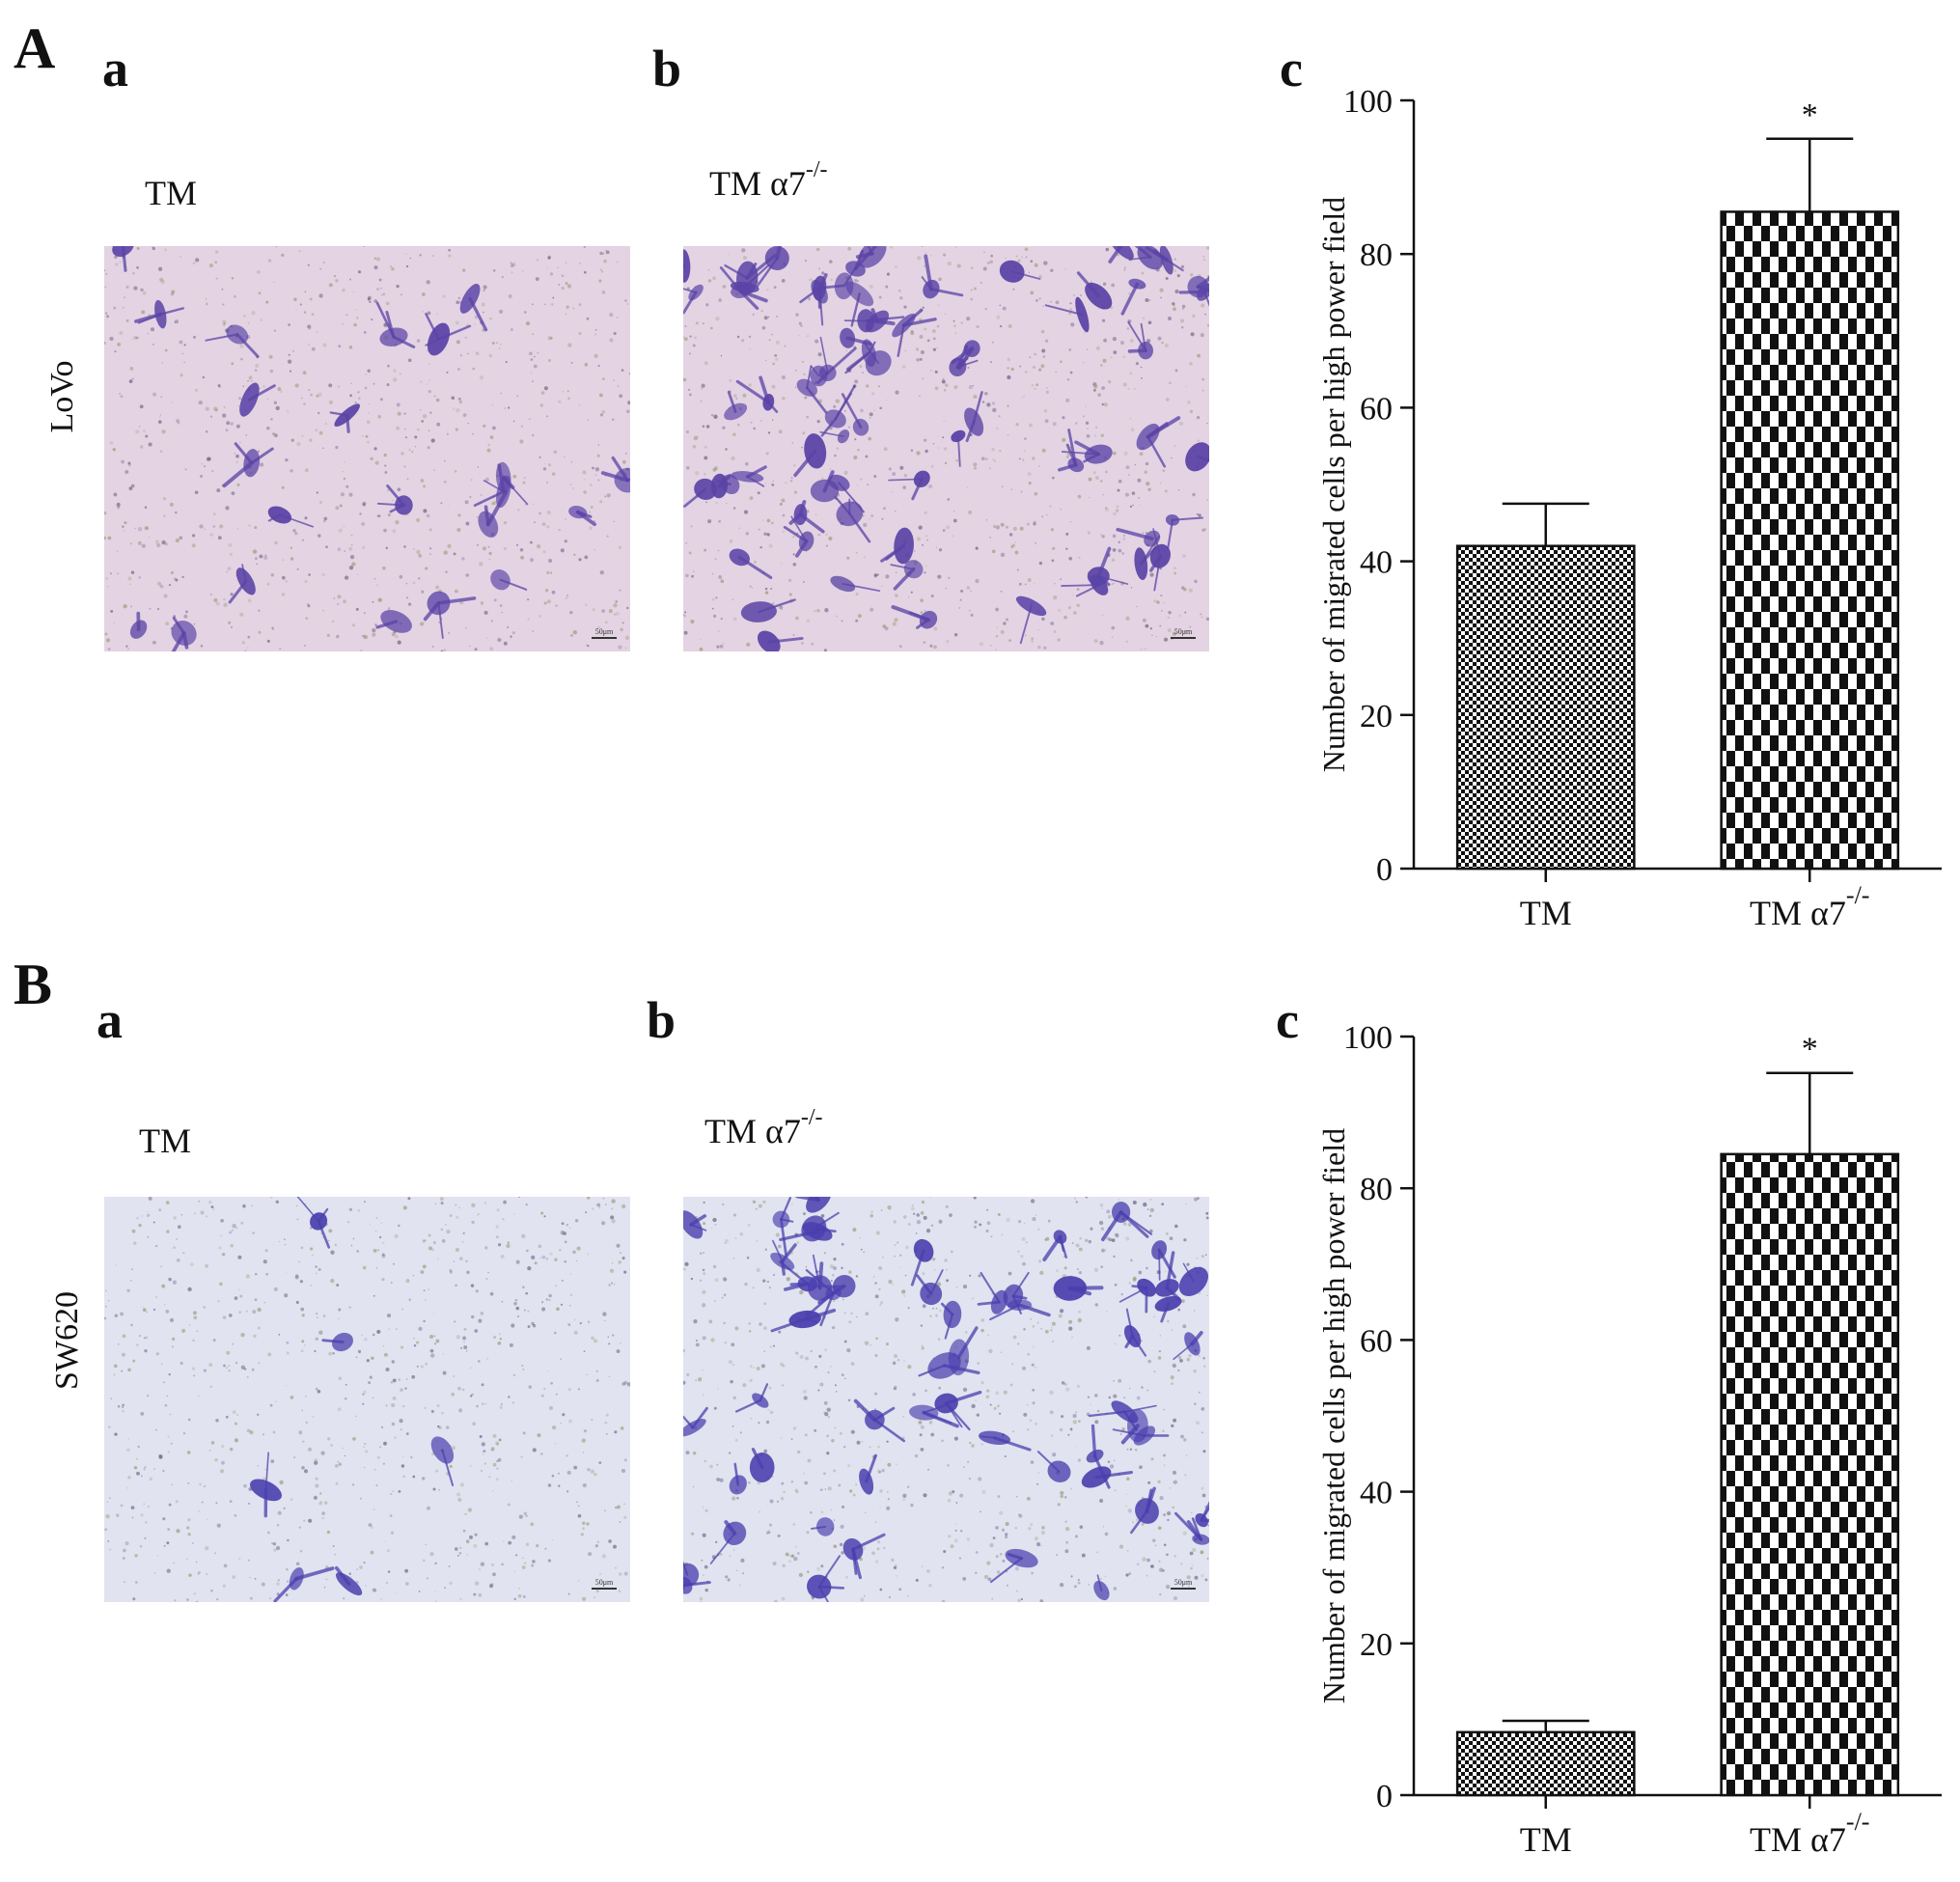 The height and width of the screenshot is (1882, 1960). I want to click on condition-label-a-tm: TM, so click(171, 193).